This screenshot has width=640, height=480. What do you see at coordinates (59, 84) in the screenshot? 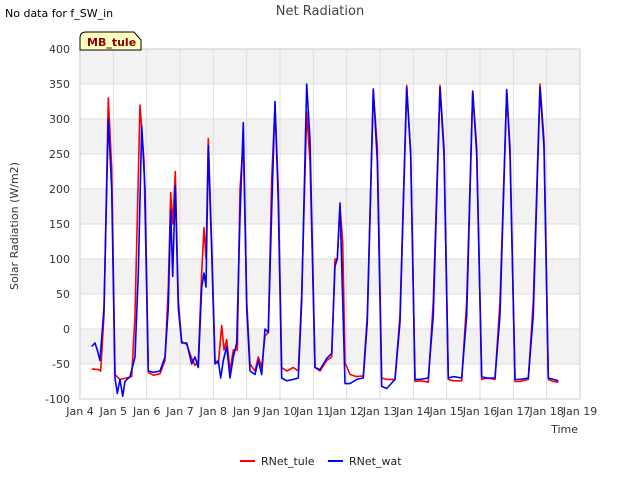
I see `y-tick-label: 350` at bounding box center [59, 84].